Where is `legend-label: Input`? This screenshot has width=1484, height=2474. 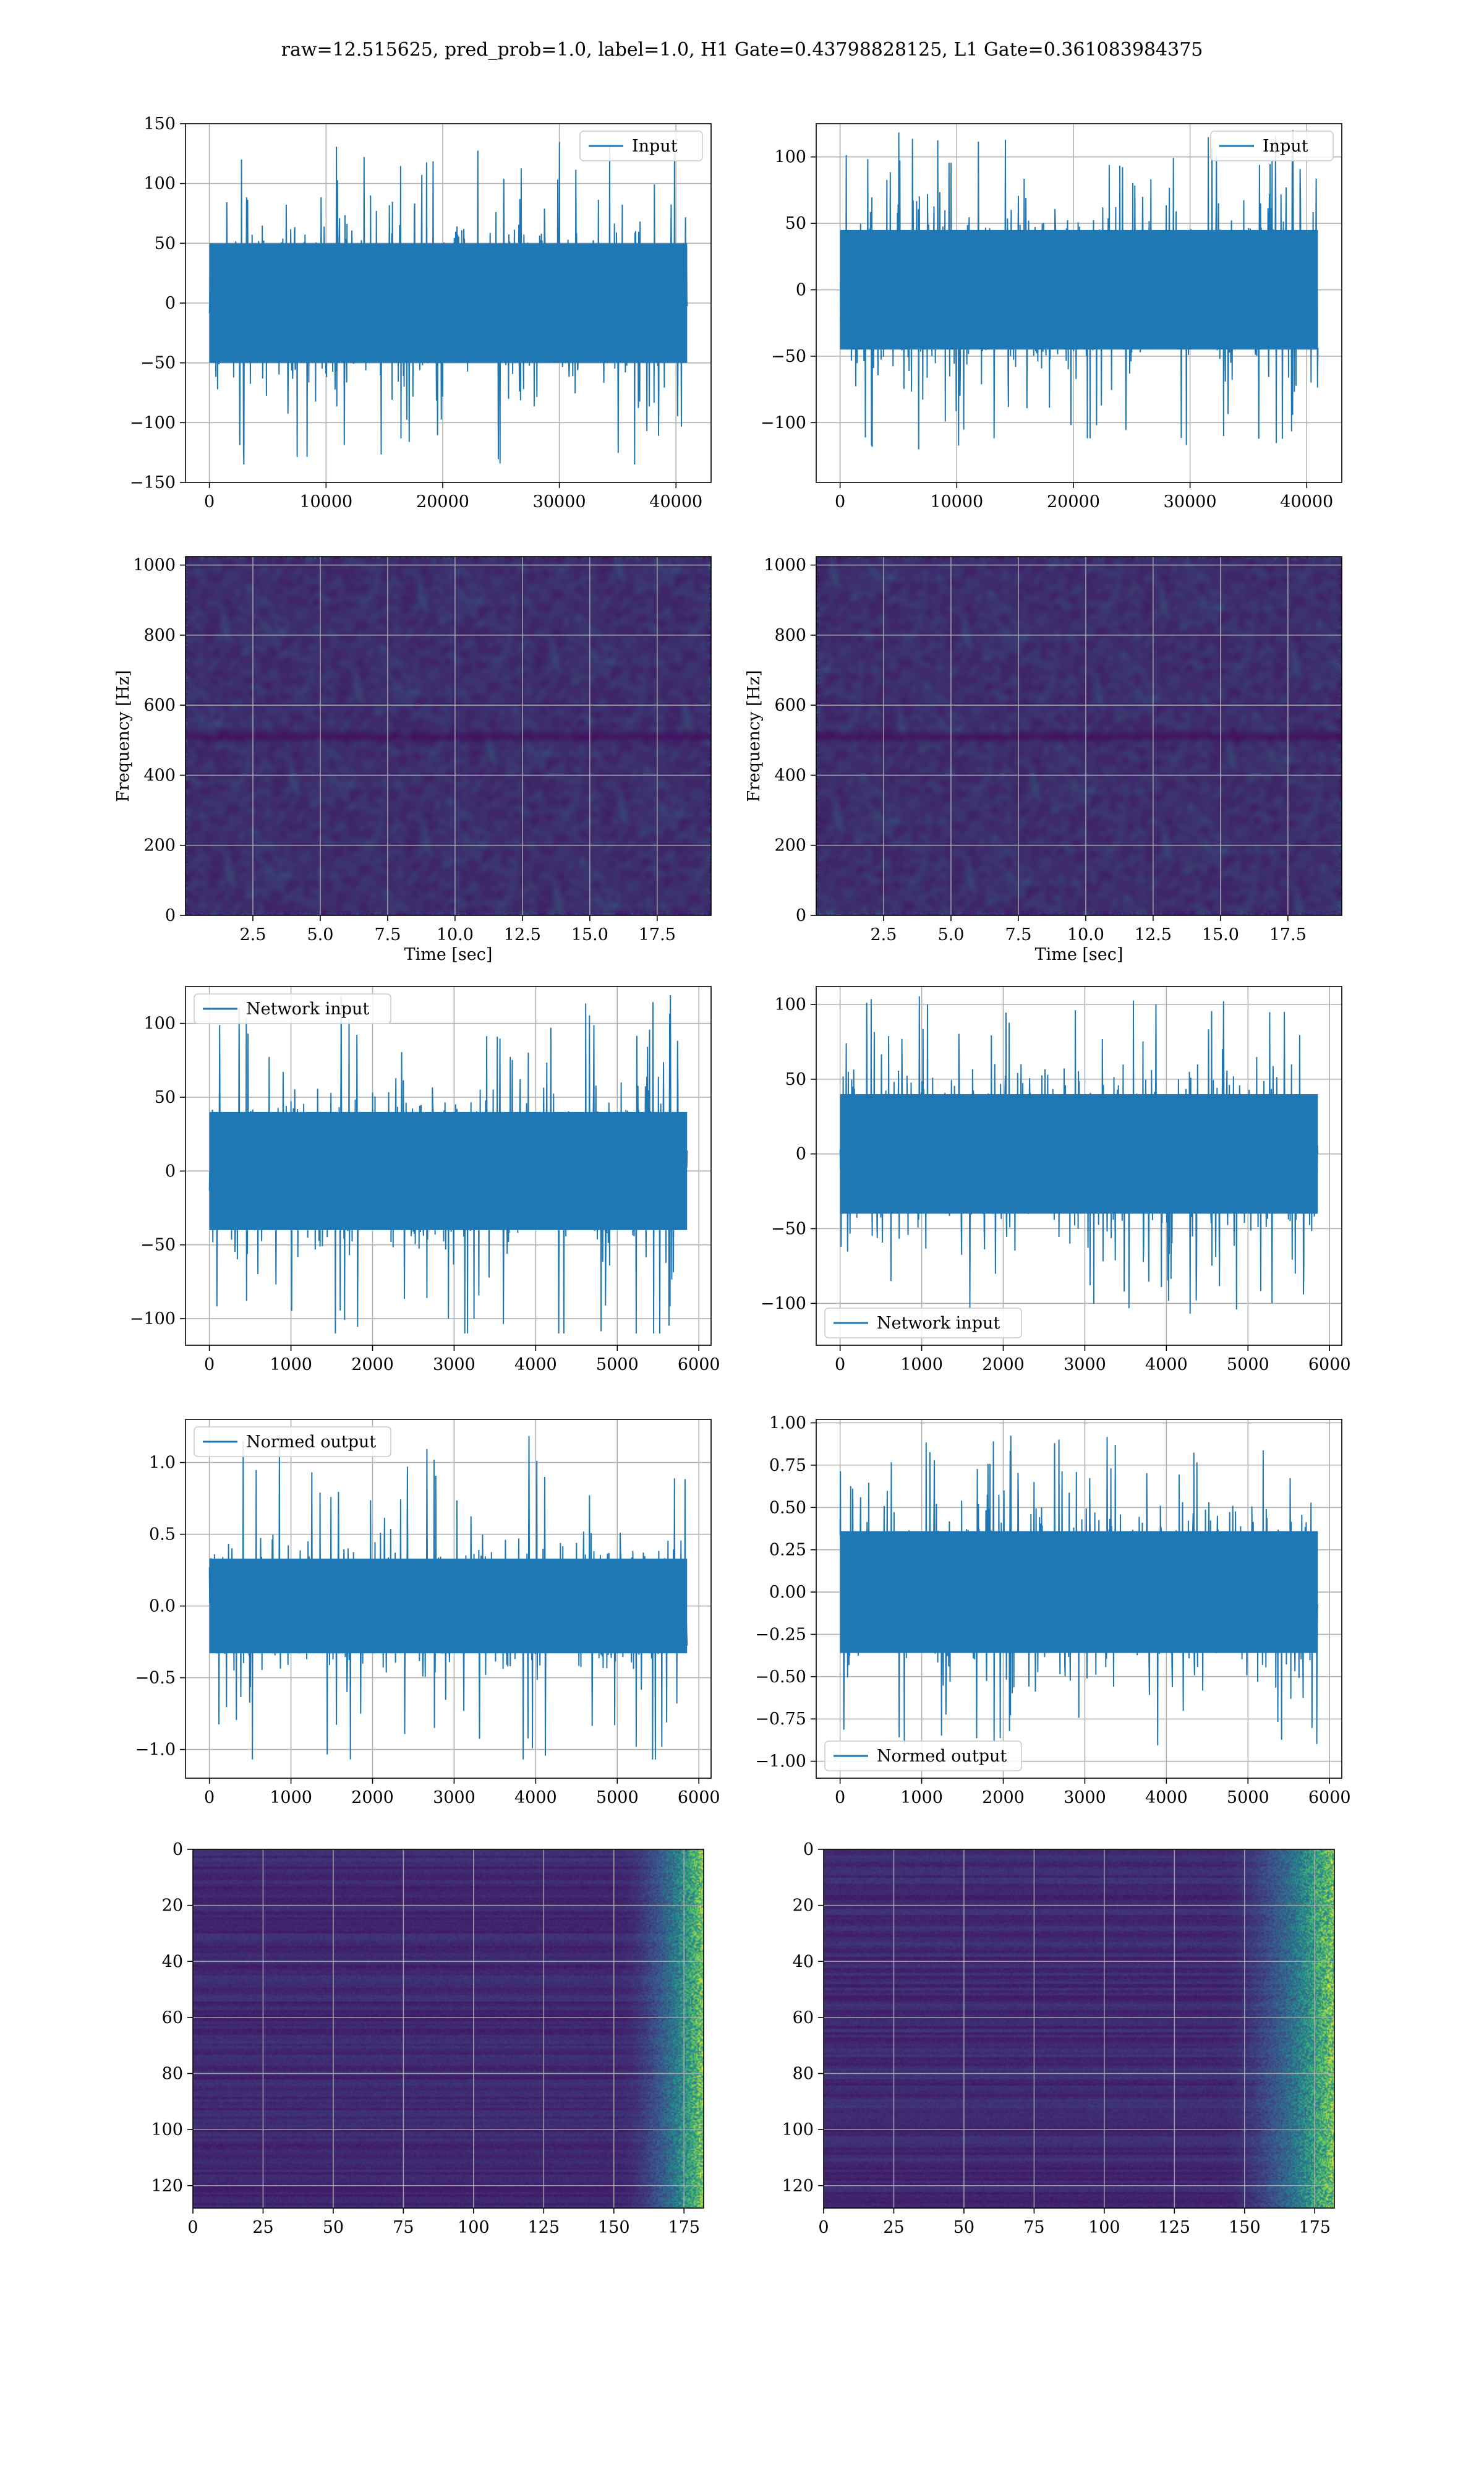
legend-label: Input is located at coordinates (1285, 146).